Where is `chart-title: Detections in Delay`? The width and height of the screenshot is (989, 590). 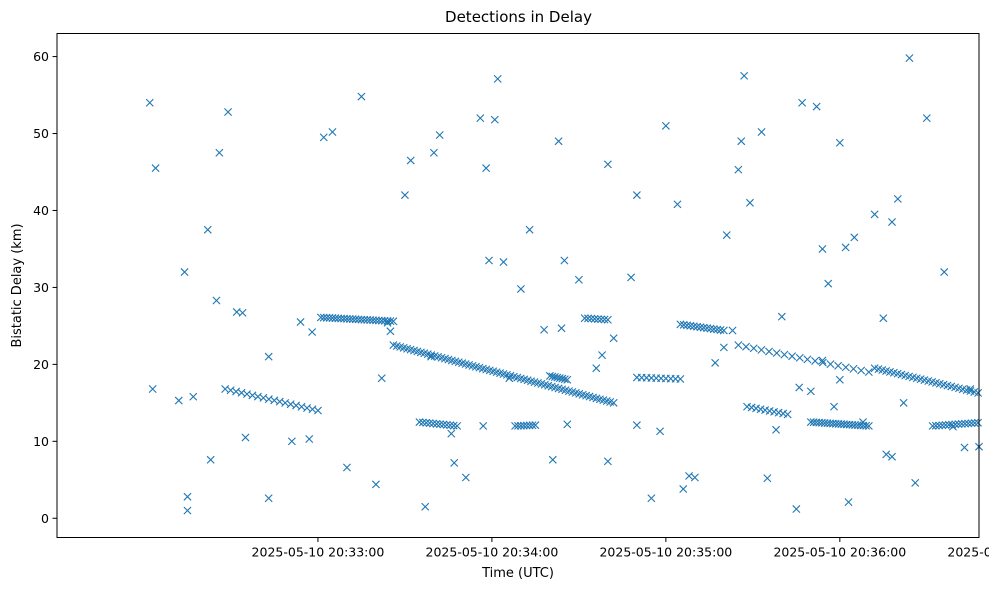 chart-title: Detections in Delay is located at coordinates (518, 17).